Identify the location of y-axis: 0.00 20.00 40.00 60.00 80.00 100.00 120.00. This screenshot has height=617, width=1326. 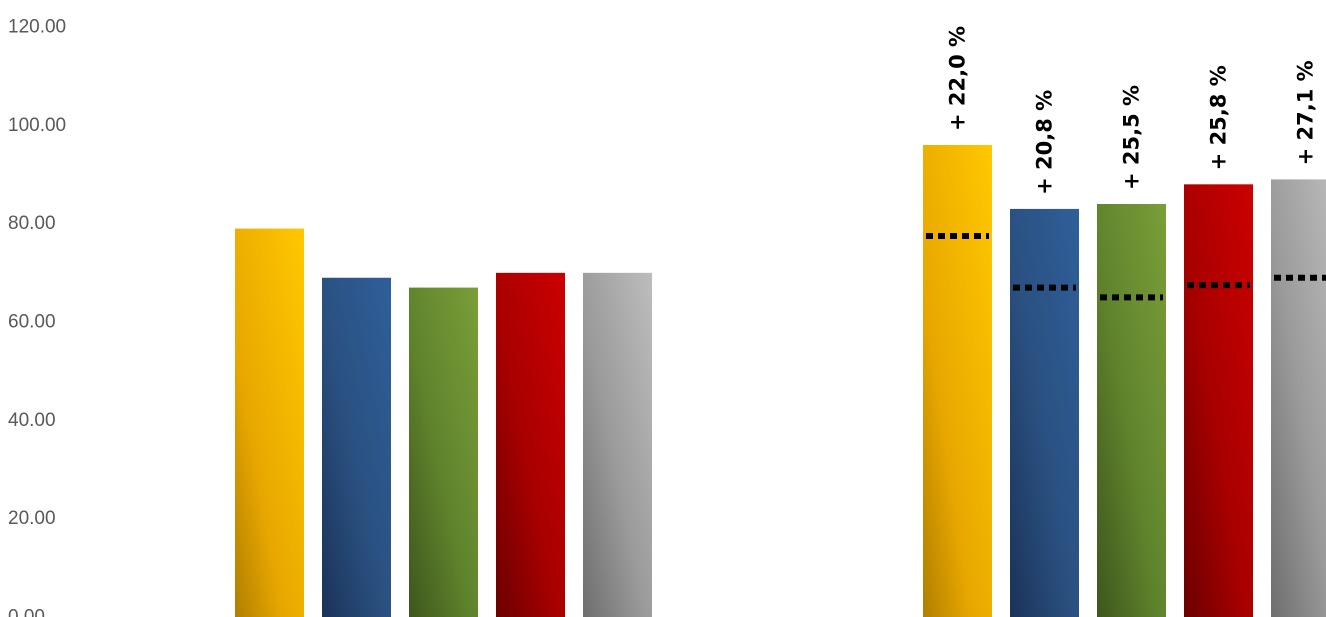
(37, 317).